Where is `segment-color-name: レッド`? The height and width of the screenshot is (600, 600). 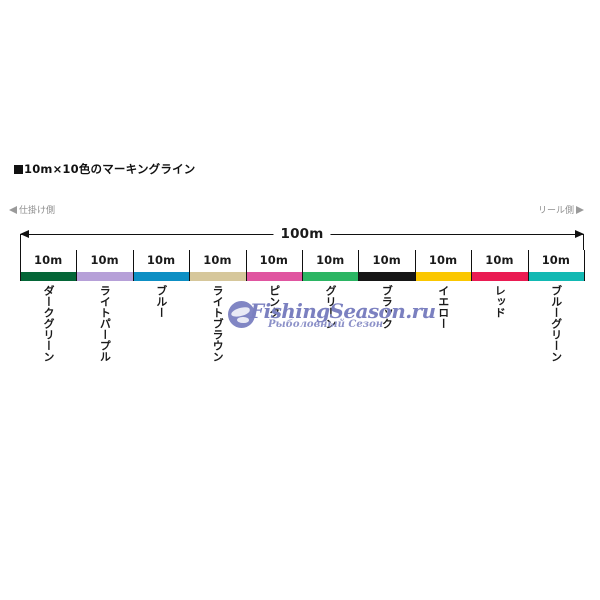 segment-color-name: レッド is located at coordinates (500, 301).